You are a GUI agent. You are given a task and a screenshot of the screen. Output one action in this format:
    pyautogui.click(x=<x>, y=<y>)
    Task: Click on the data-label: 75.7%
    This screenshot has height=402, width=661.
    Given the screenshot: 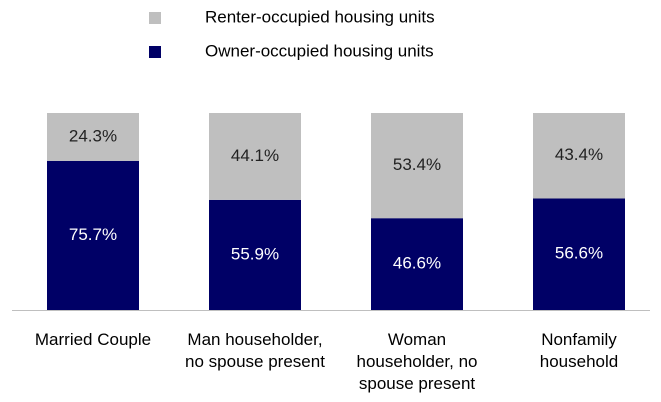 What is the action you would take?
    pyautogui.click(x=93, y=234)
    